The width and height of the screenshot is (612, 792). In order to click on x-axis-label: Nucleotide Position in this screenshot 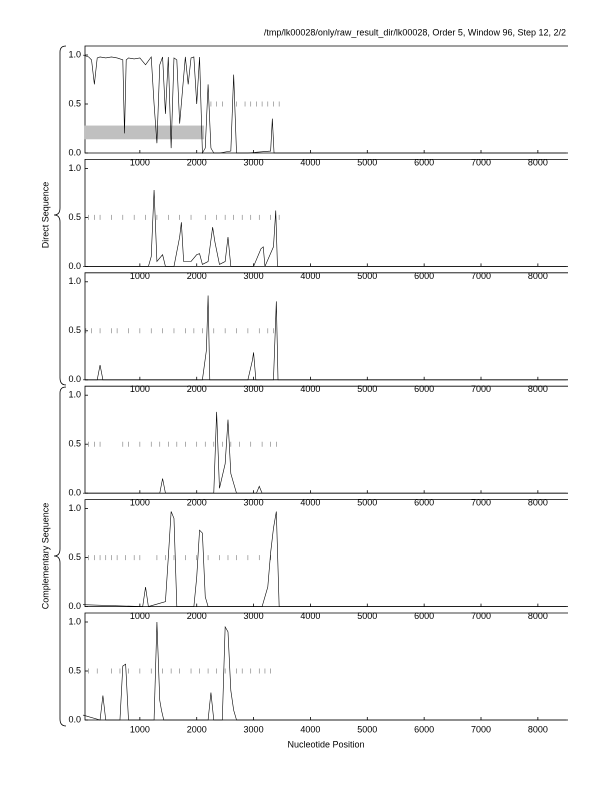, I will do `click(325, 744)`.